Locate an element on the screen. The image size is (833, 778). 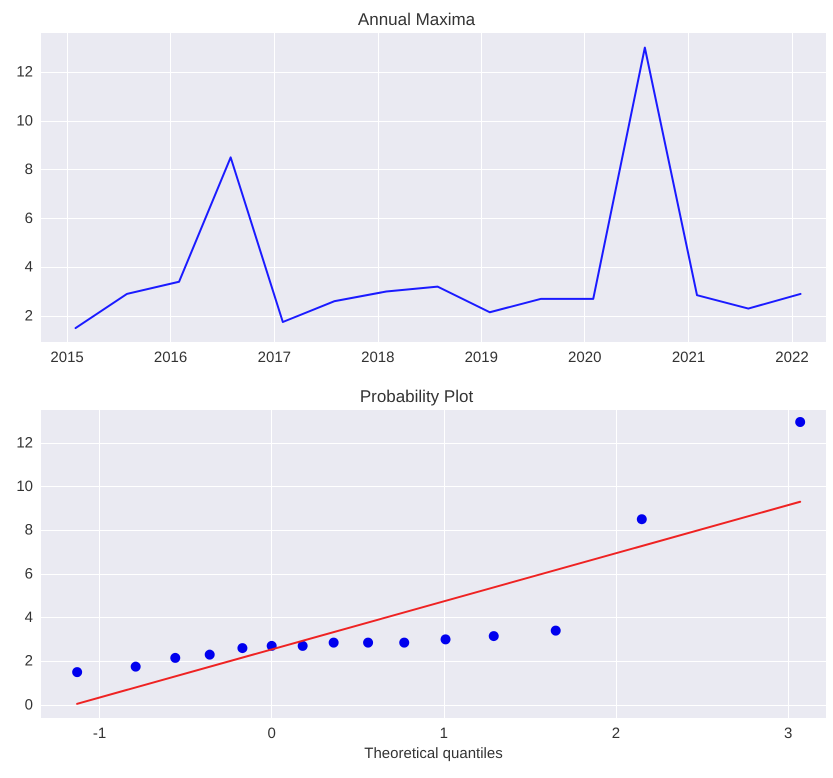
x-tick-label: 2021 is located at coordinates (689, 357).